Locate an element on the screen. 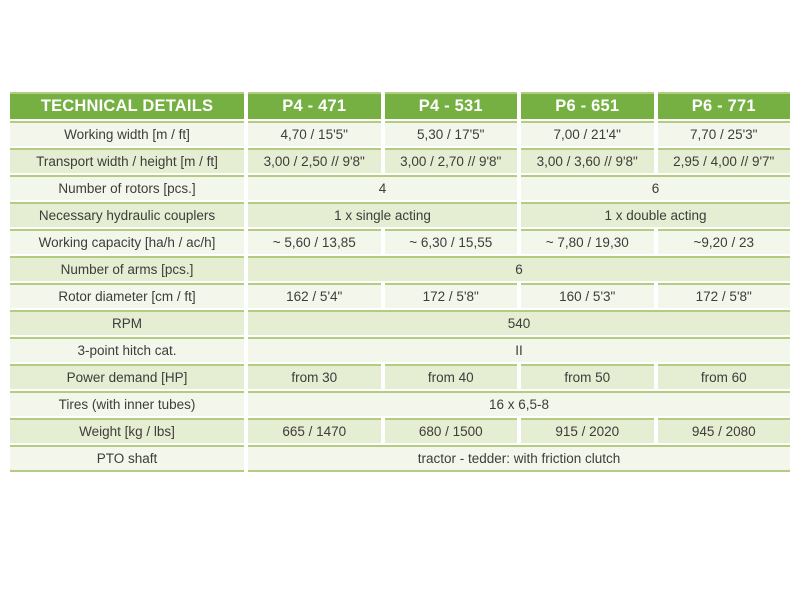 Image resolution: width=800 pixels, height=600 pixels. table-row-rpm: RPM 540 is located at coordinates (400, 322).